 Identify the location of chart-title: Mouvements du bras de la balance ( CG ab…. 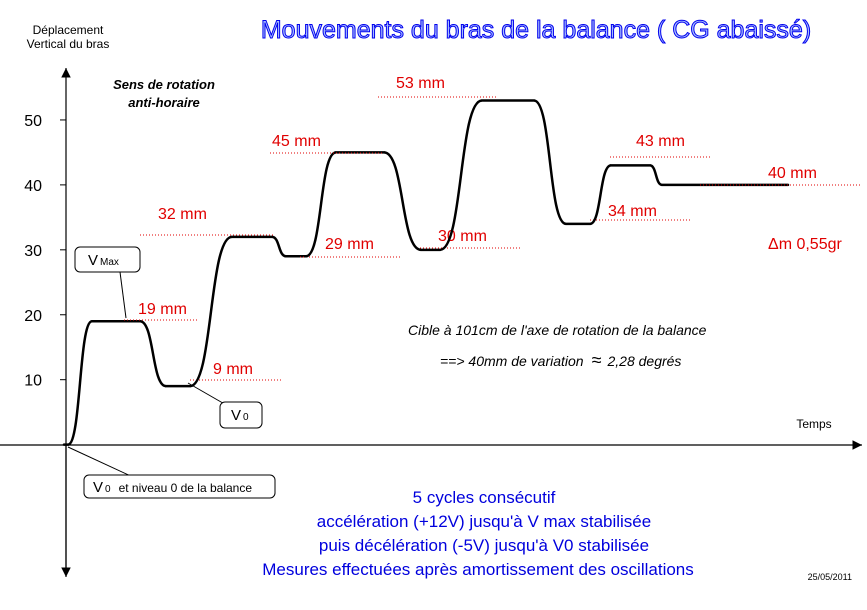
(536, 30).